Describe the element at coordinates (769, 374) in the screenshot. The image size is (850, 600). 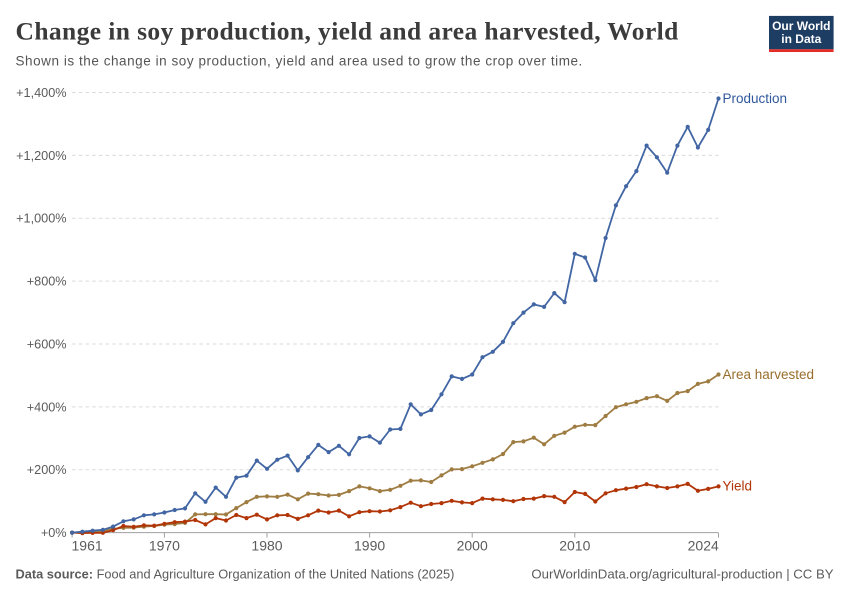
I see `svg-text: Area harvested` at that location.